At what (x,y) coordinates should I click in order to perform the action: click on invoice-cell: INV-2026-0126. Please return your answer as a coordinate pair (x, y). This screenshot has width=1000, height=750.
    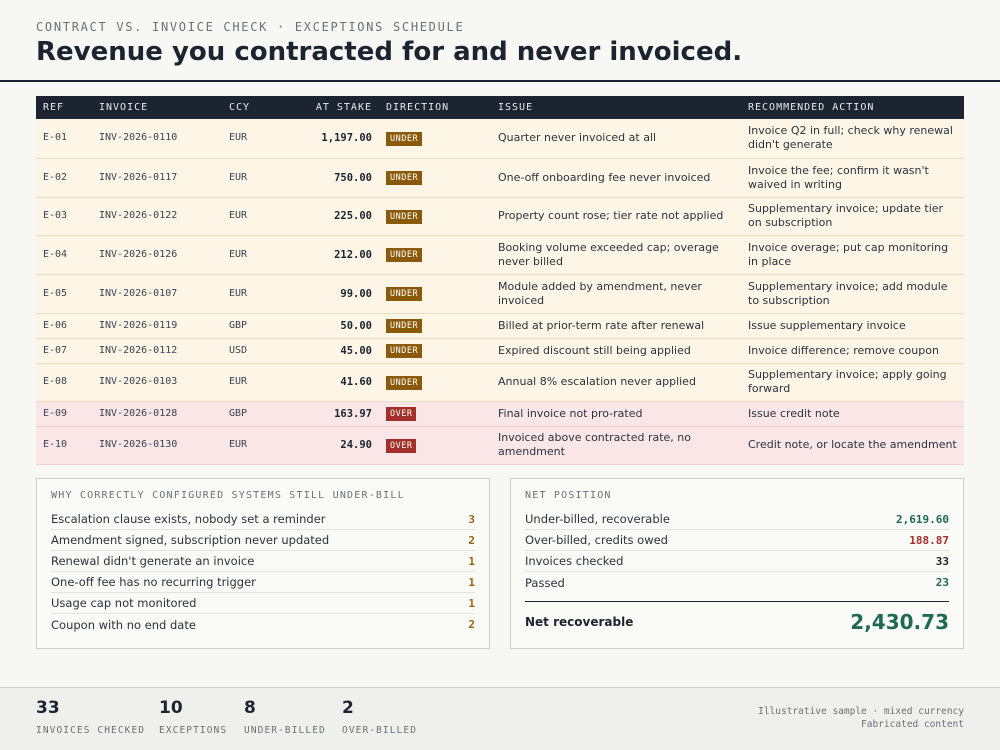
    Looking at the image, I should click on (157, 255).